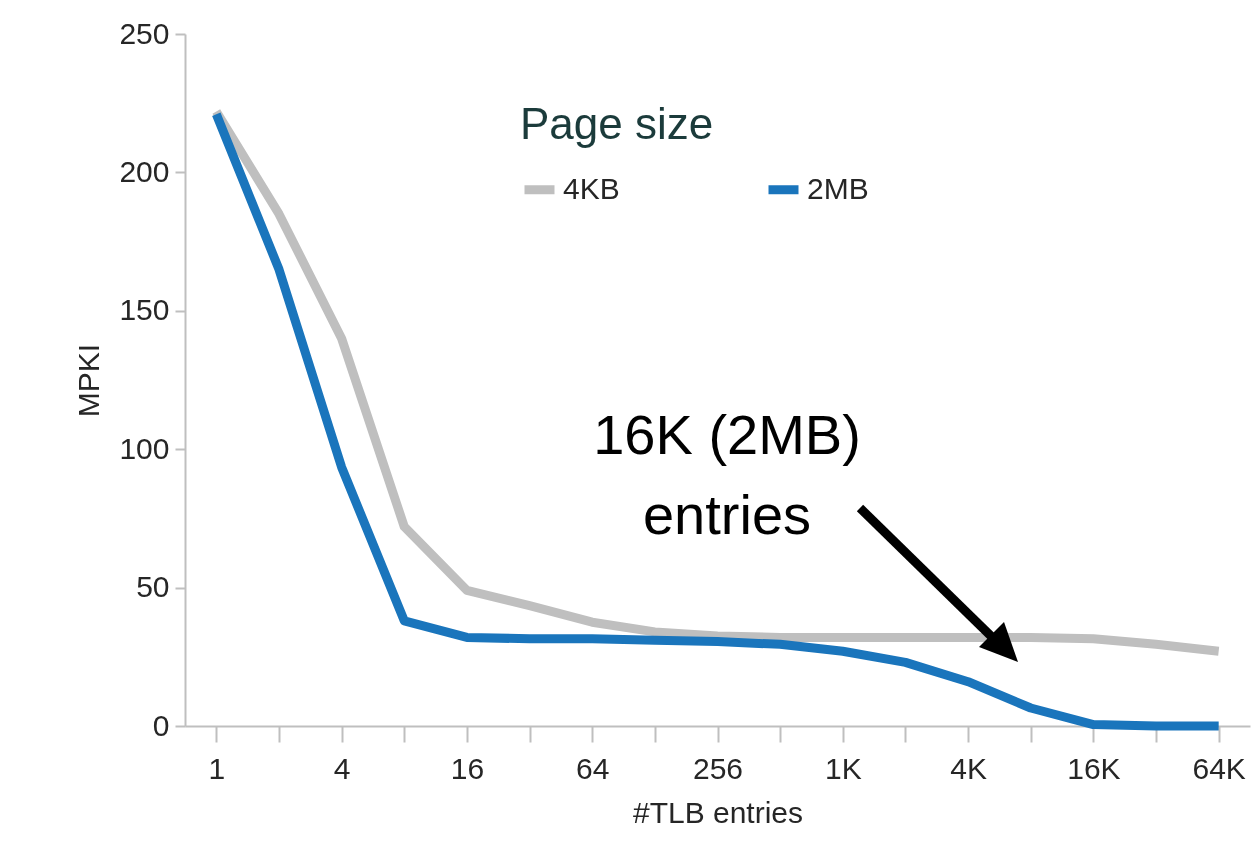 This screenshot has width=1258, height=864. I want to click on x-tick-label: 1K, so click(843, 768).